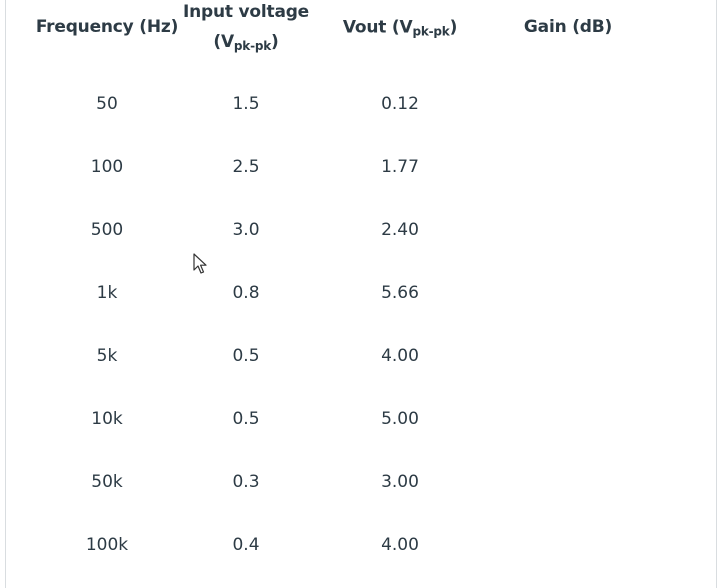 This screenshot has height=588, width=726. I want to click on header-input-voltage-close: ), so click(275, 42).